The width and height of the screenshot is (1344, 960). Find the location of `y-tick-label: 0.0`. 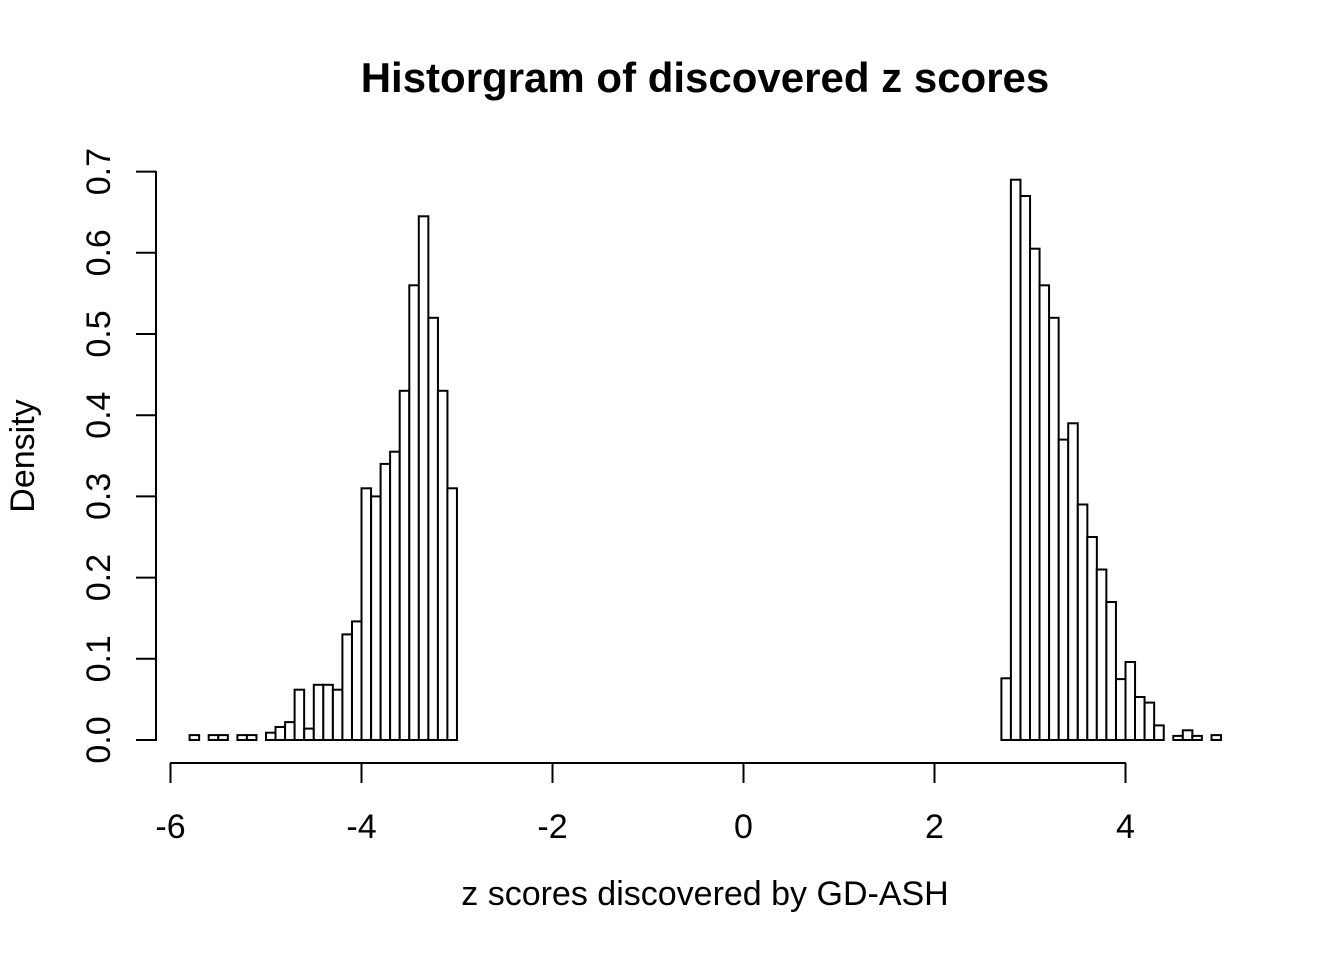

y-tick-label: 0.0 is located at coordinates (99, 739).